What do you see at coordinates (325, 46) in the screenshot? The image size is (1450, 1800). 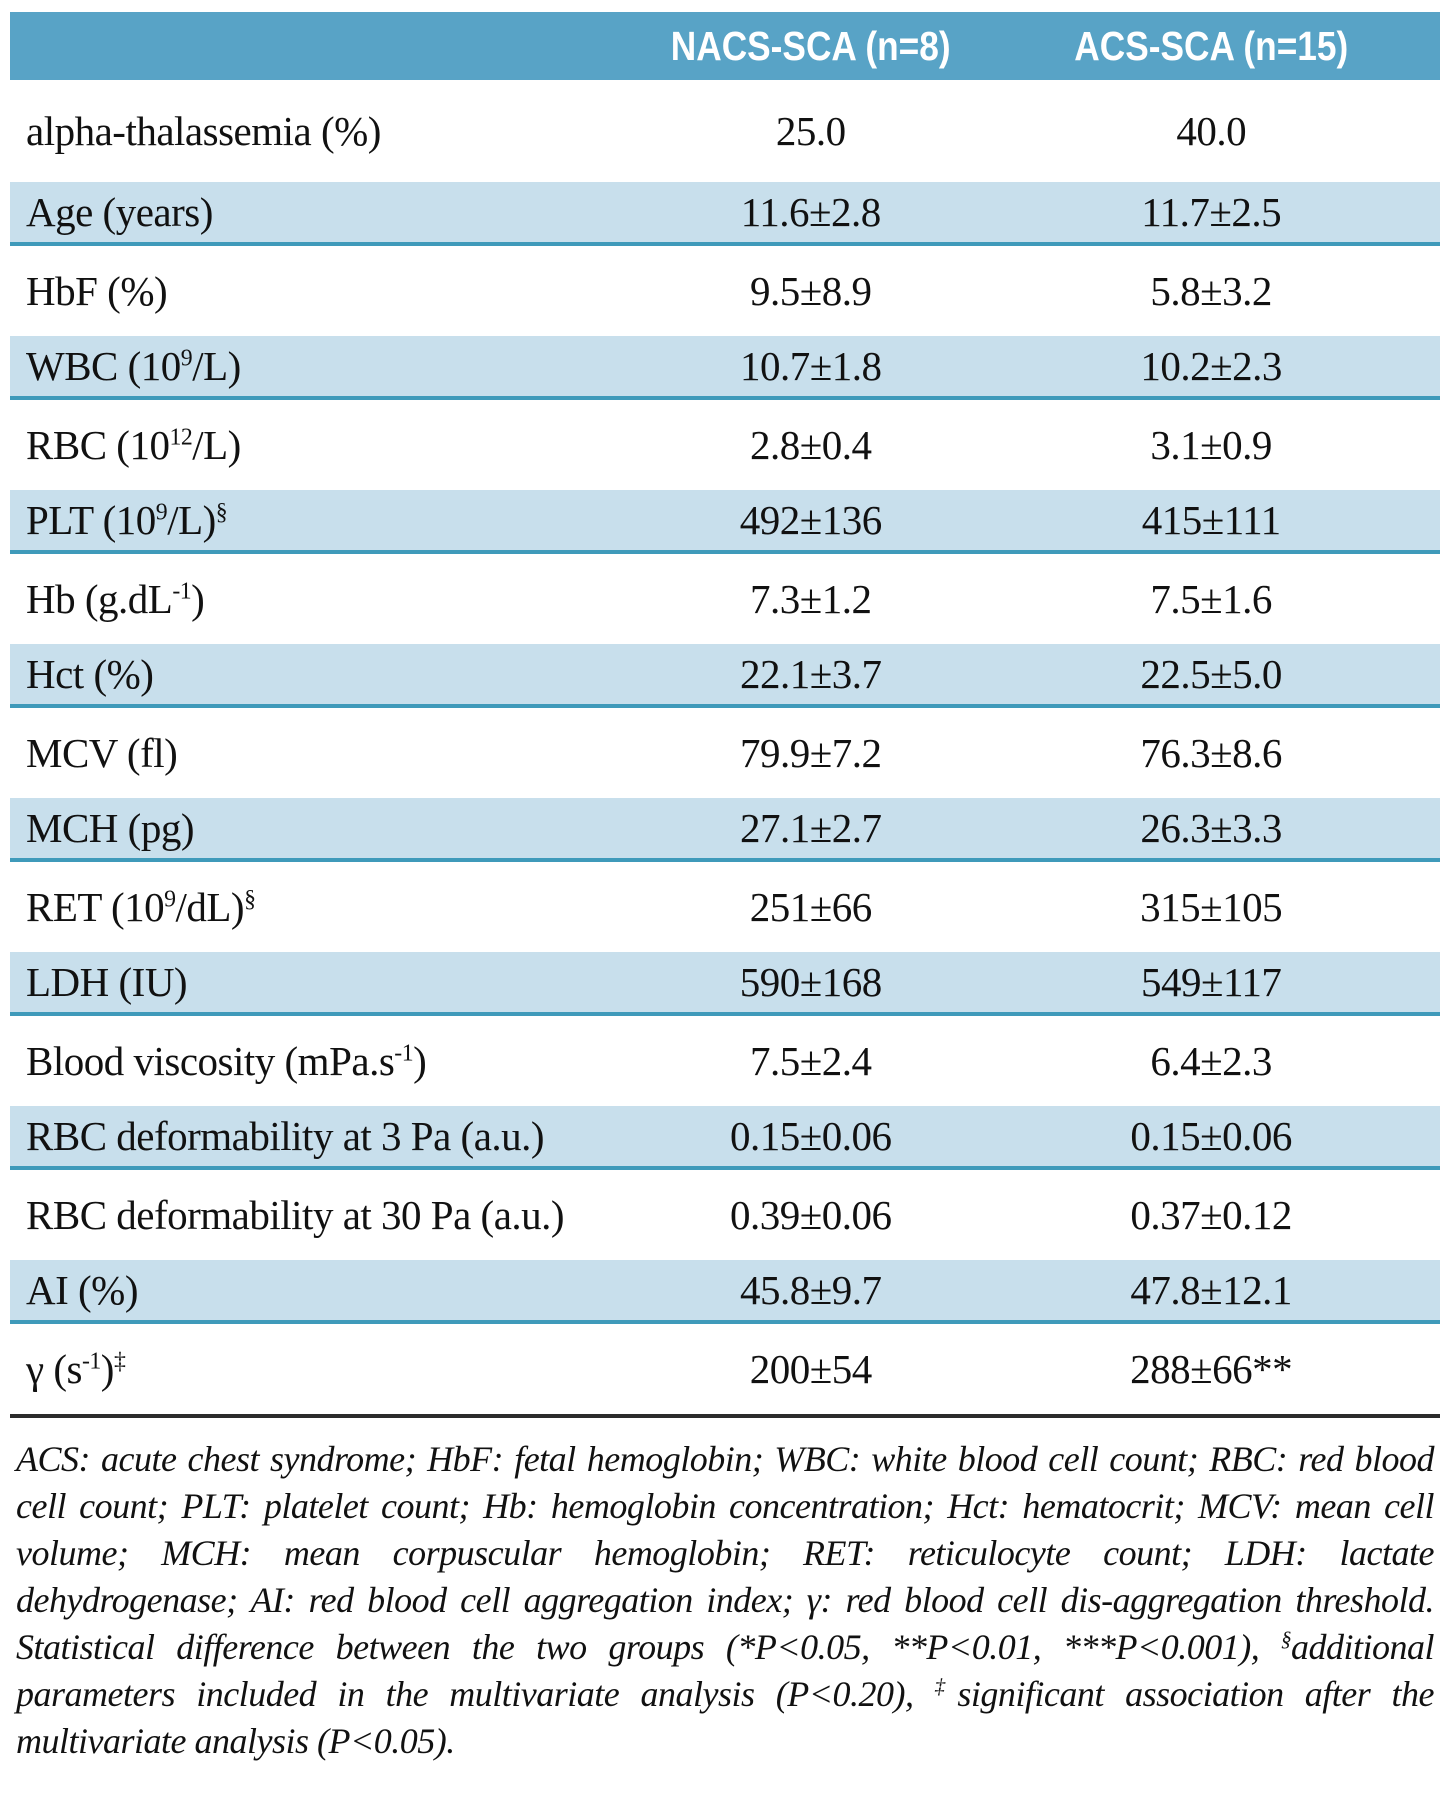 I see `header-cell-empty` at bounding box center [325, 46].